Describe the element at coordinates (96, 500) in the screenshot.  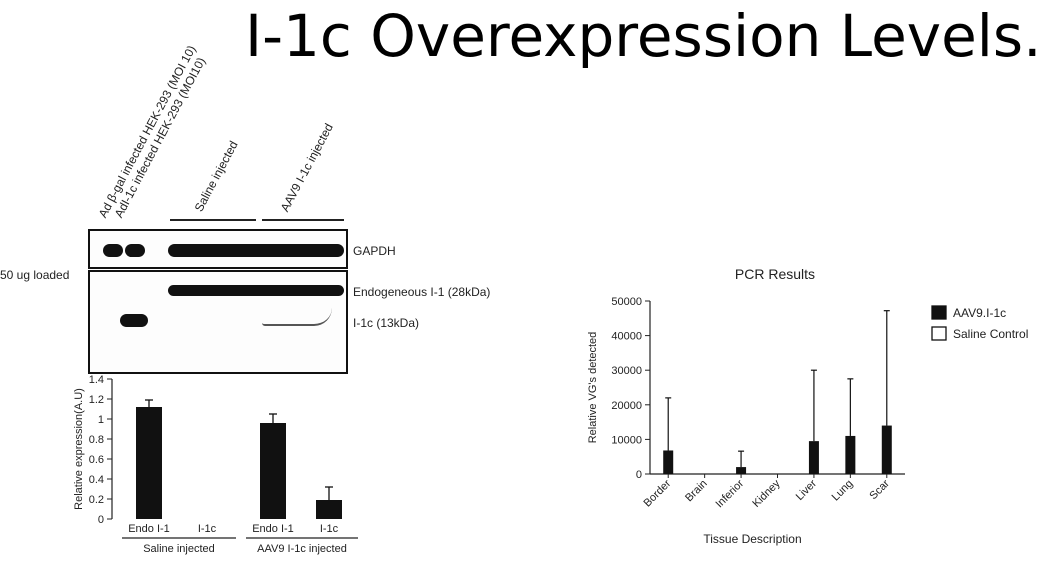
I see `y-tick-label: 0.2` at that location.